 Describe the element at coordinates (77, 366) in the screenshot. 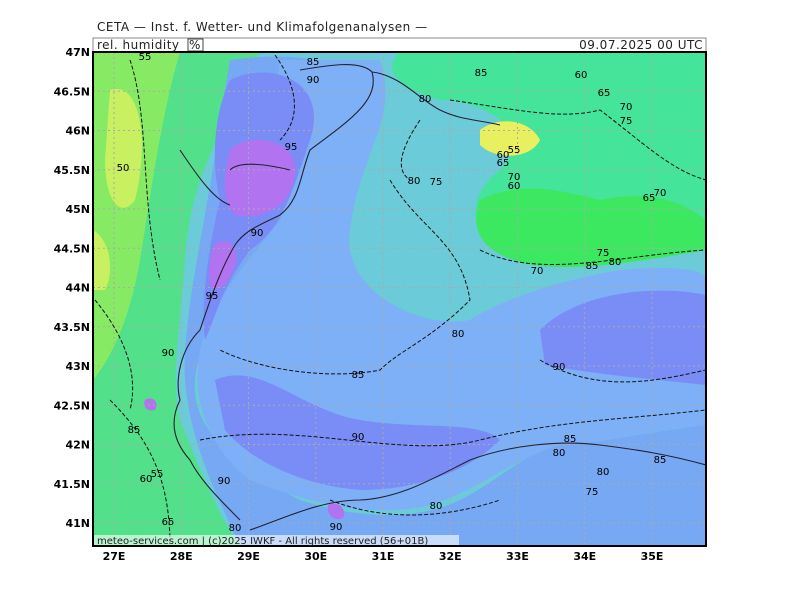

I see `lat-label: 43N` at that location.